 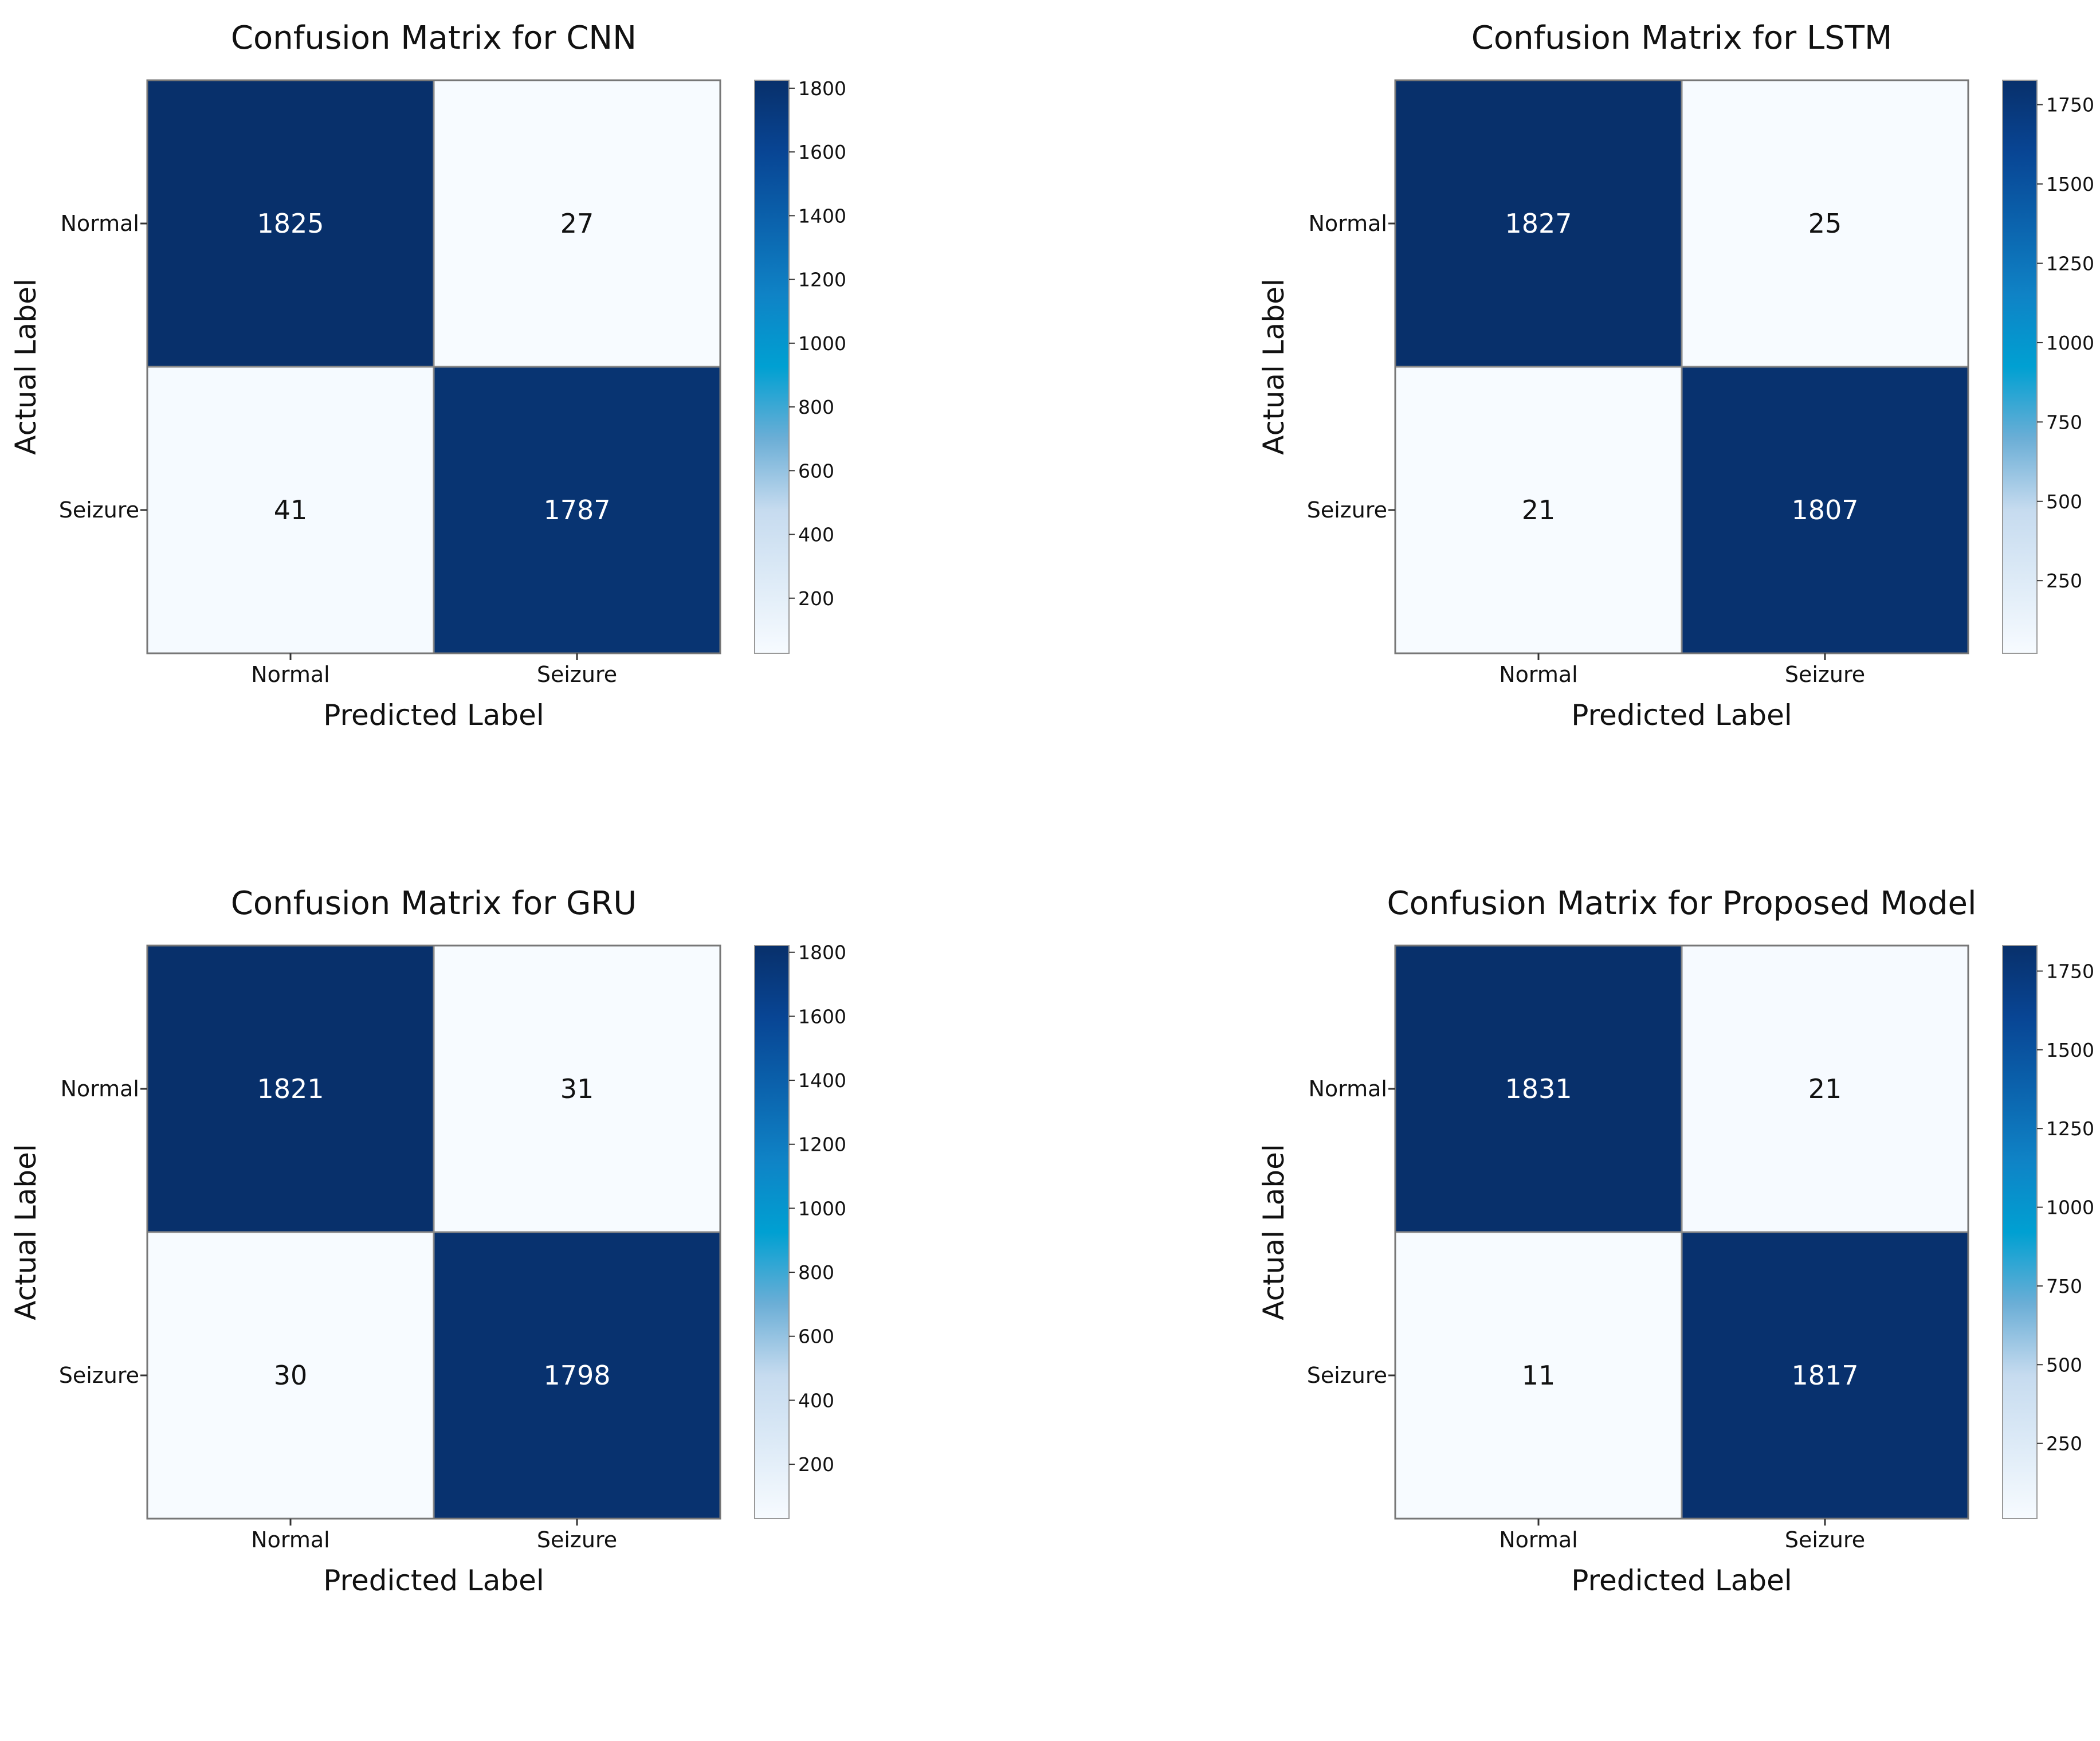 What do you see at coordinates (1538, 224) in the screenshot?
I see `cell-value-label: 1827` at bounding box center [1538, 224].